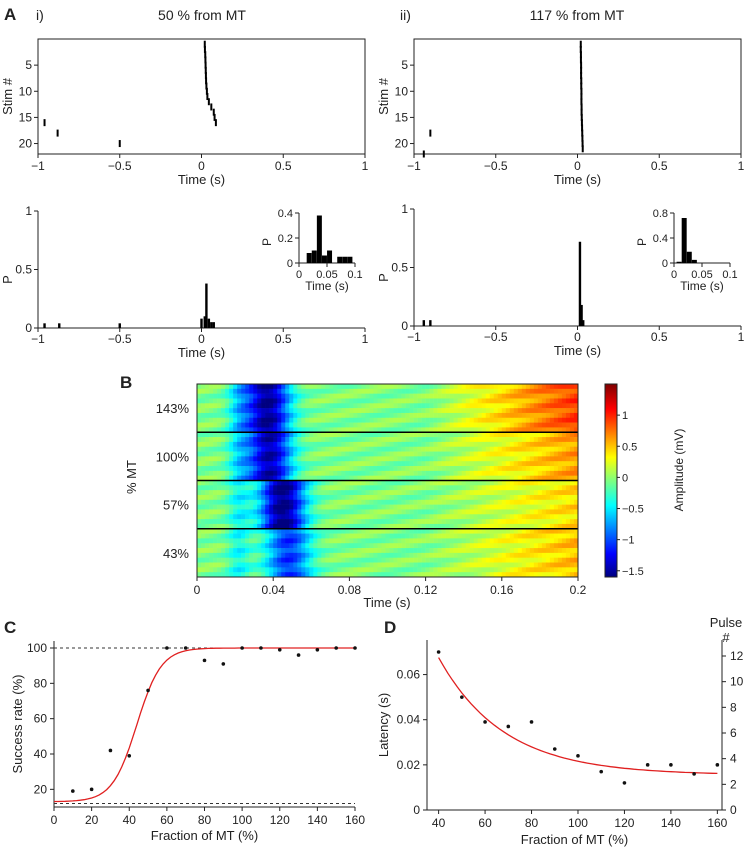 The image size is (752, 853). What do you see at coordinates (625, 478) in the screenshot?
I see `colorbar-tick-label: 0` at bounding box center [625, 478].